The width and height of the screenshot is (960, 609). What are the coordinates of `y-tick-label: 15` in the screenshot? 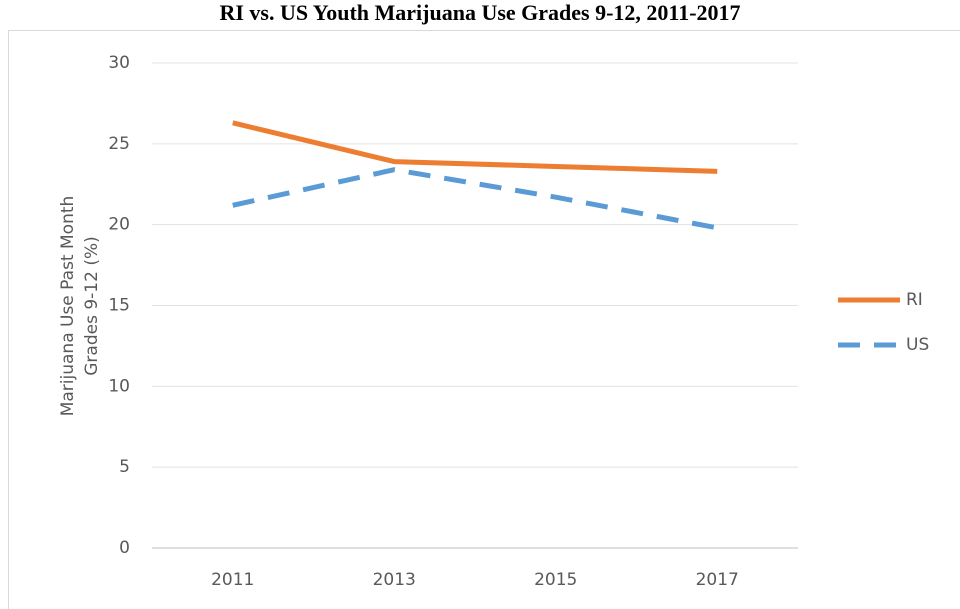 It's located at (119, 306).